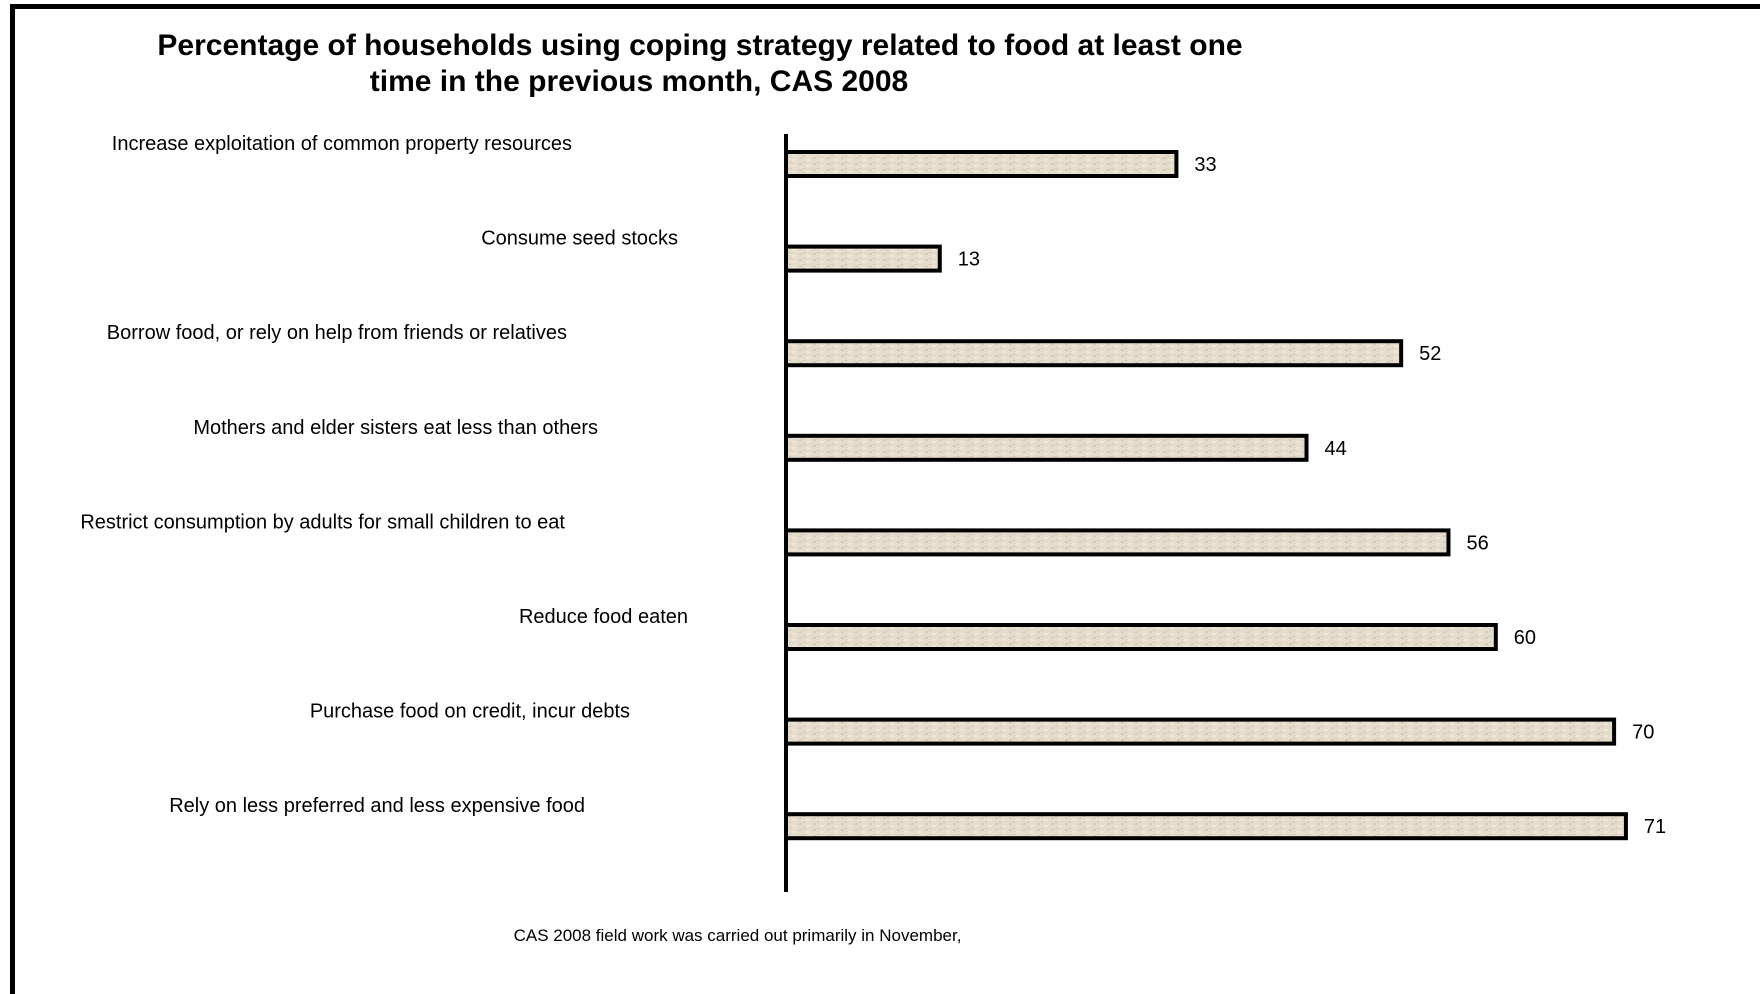 The width and height of the screenshot is (1760, 994). Describe the element at coordinates (1643, 733) in the screenshot. I see `value-label-7: 70` at that location.